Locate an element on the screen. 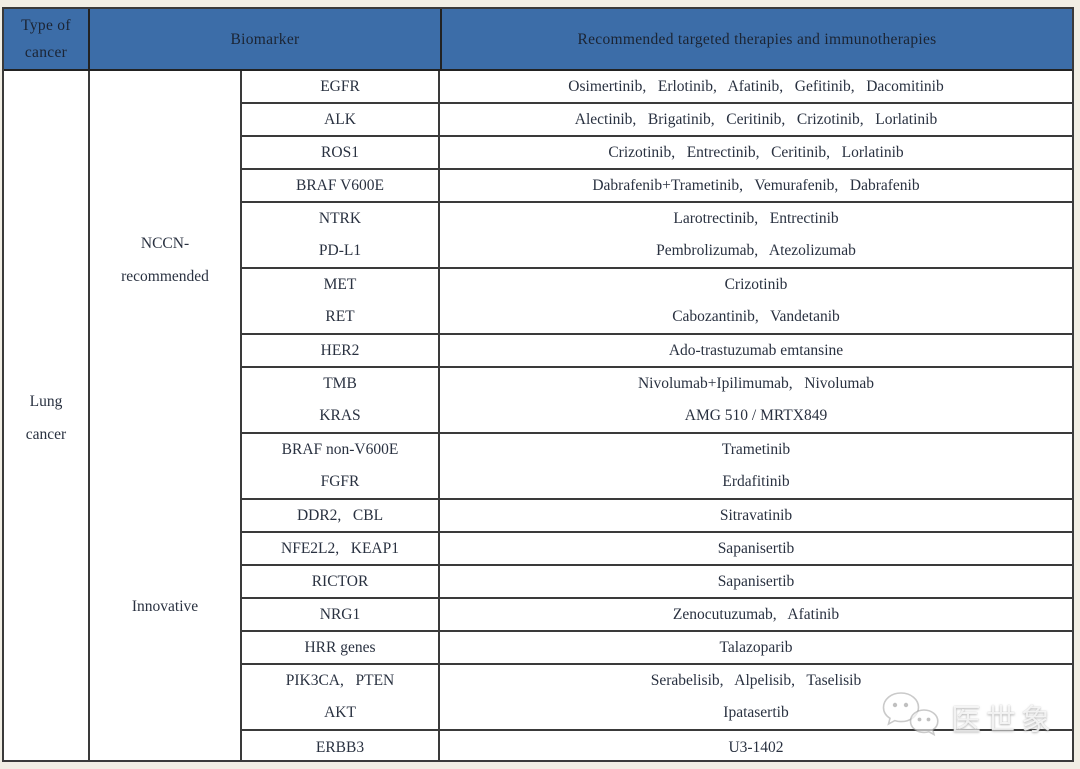  therapy-cell: Sitravatinib is located at coordinates (756, 515).